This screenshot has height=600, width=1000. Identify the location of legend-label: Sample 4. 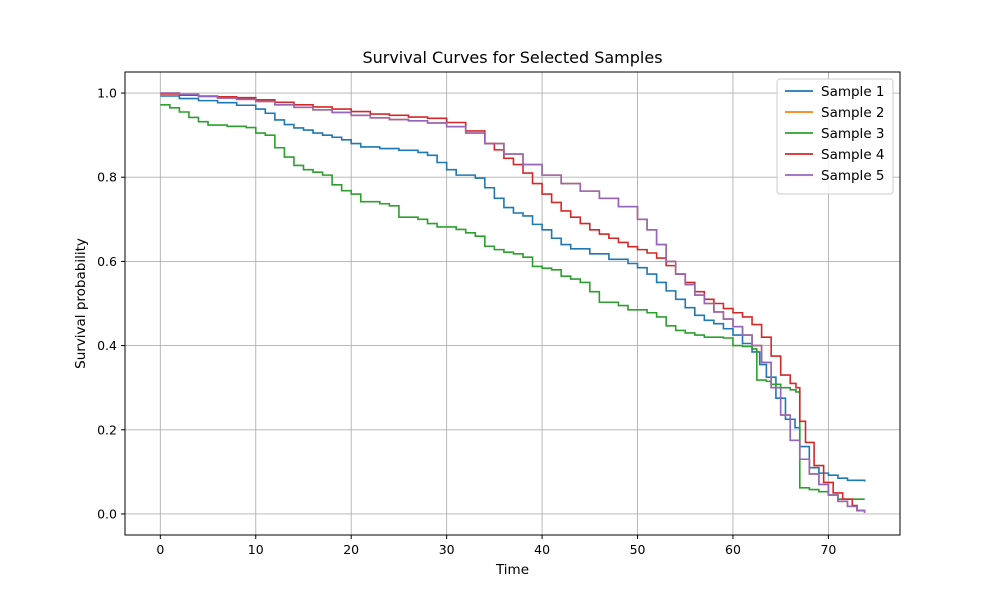
(853, 155).